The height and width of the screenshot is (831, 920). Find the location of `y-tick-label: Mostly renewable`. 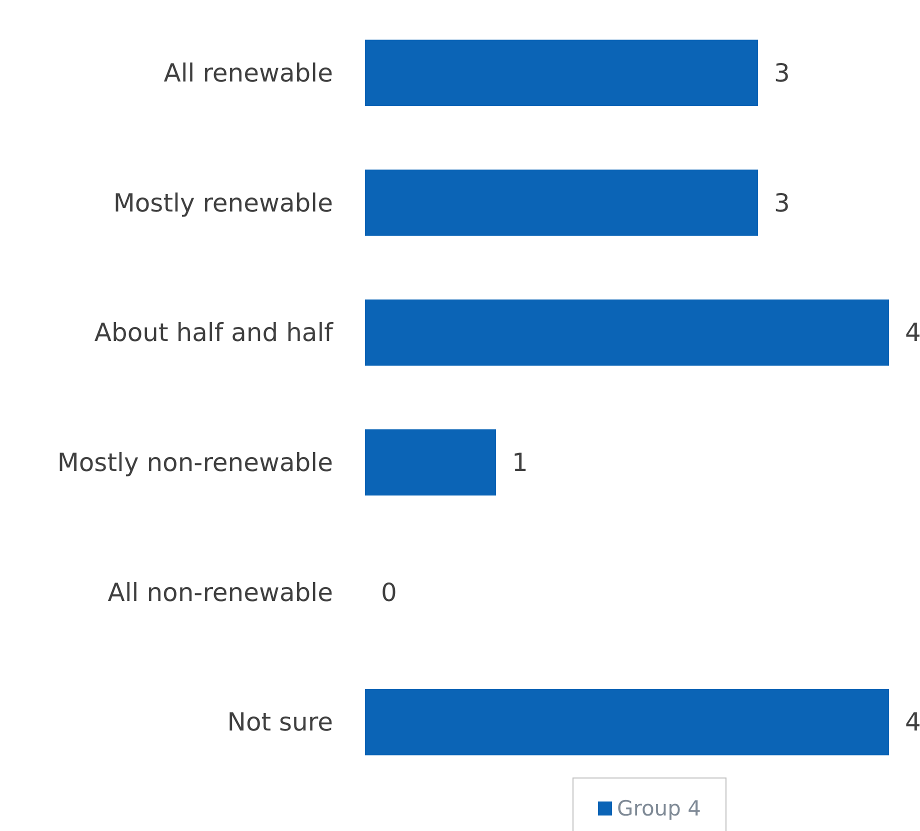

y-tick-label: Mostly renewable is located at coordinates (223, 203).